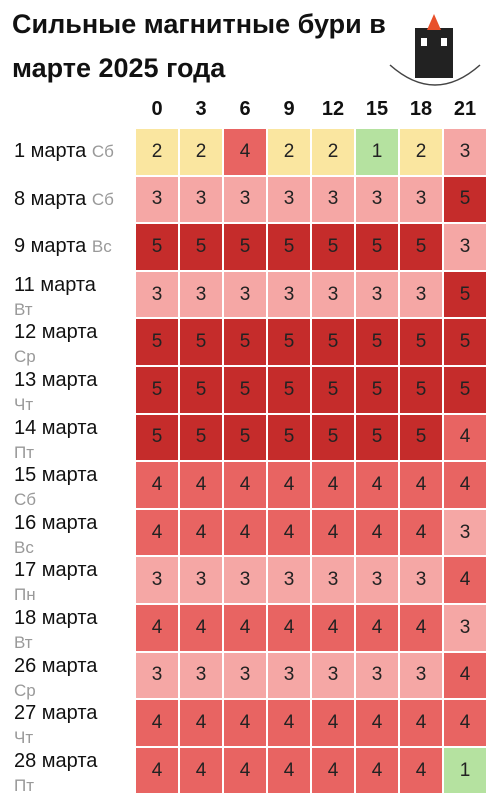 The image size is (501, 800). I want to click on weekday: Ср, so click(25, 357).